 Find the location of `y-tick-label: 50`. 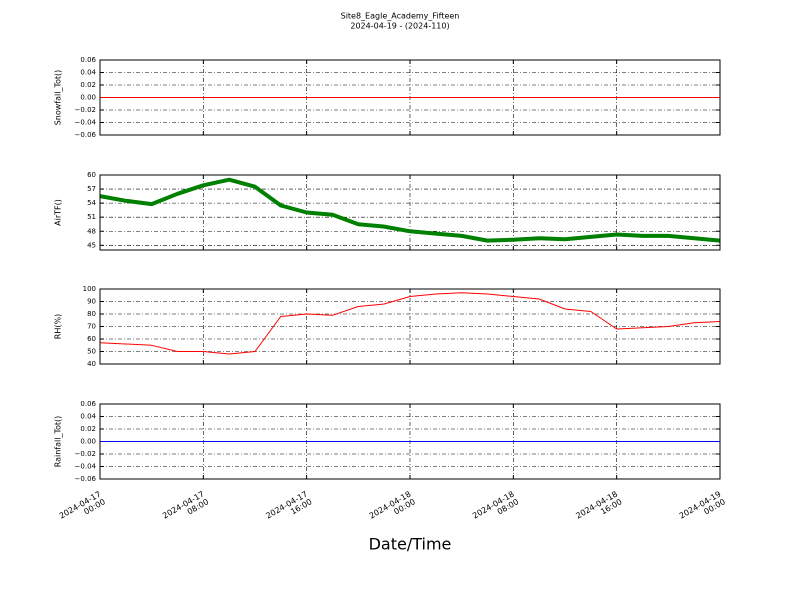

y-tick-label: 50 is located at coordinates (91, 352).